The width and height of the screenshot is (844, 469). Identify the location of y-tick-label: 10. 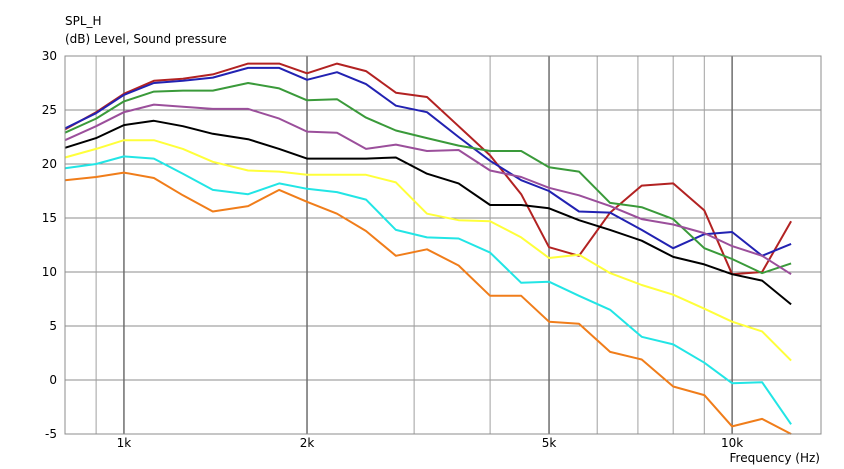
(49, 272).